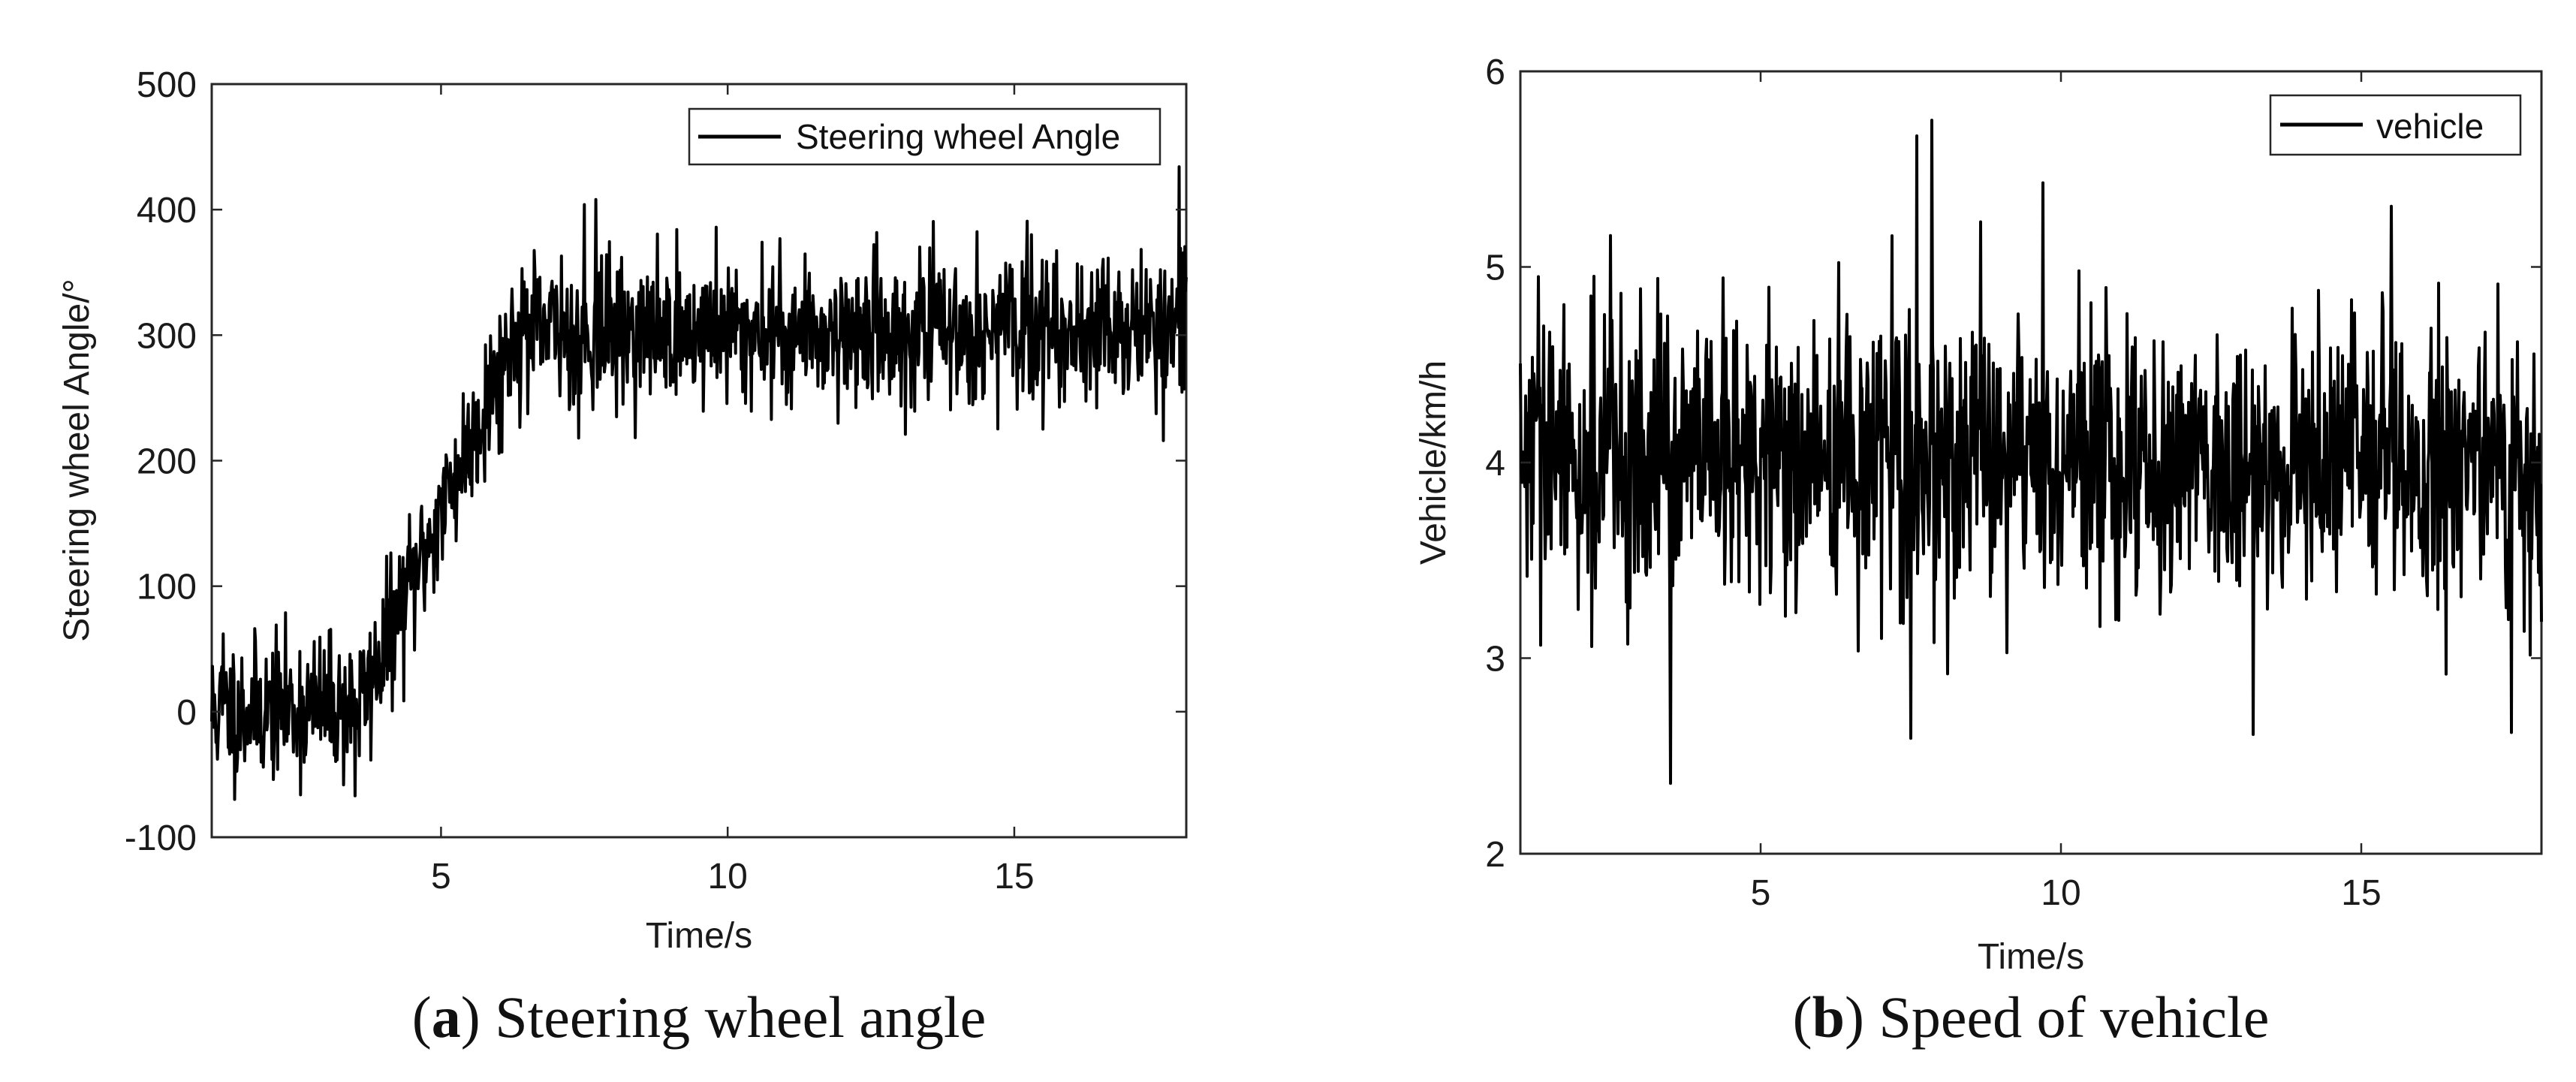 Image resolution: width=2576 pixels, height=1082 pixels. Describe the element at coordinates (441, 877) in the screenshot. I see `x-tick-label-a-5: 5` at that location.